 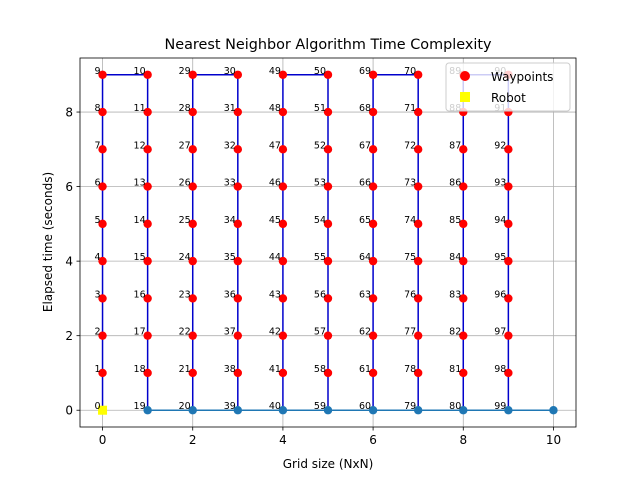 What do you see at coordinates (410, 369) in the screenshot?
I see `waypoint-index-label: 78` at bounding box center [410, 369].